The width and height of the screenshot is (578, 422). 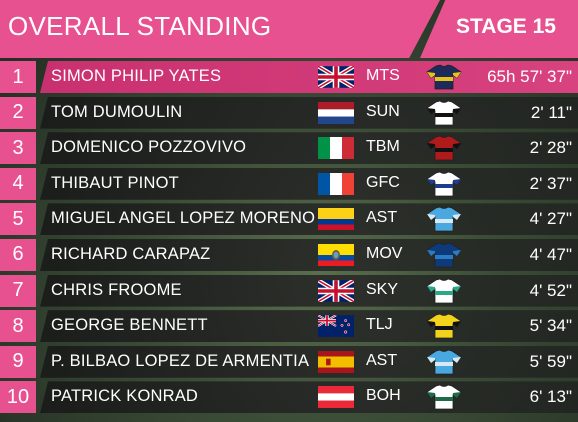 I want to click on team-code: SKY, so click(x=382, y=289).